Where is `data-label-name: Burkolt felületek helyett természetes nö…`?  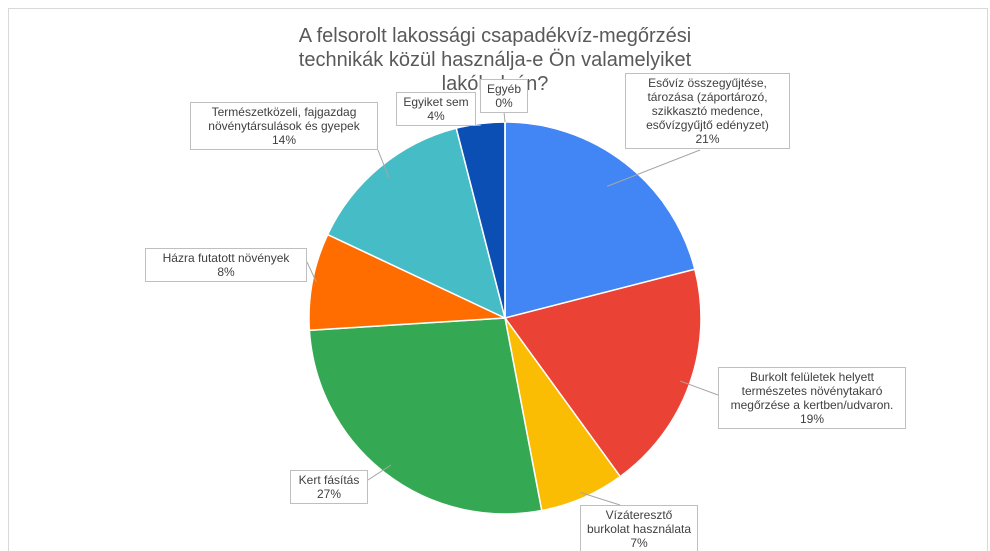 data-label-name: Burkolt felületek helyett természetes nö… is located at coordinates (812, 391).